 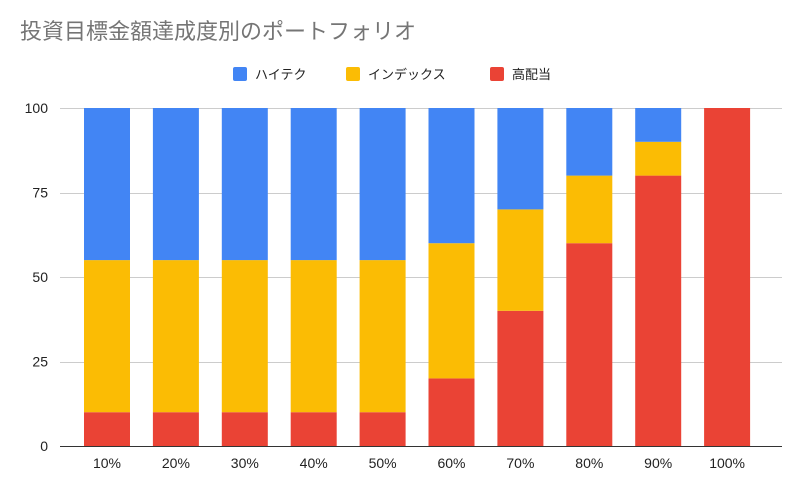 I want to click on x-tick-label: 60%, so click(x=451, y=463).